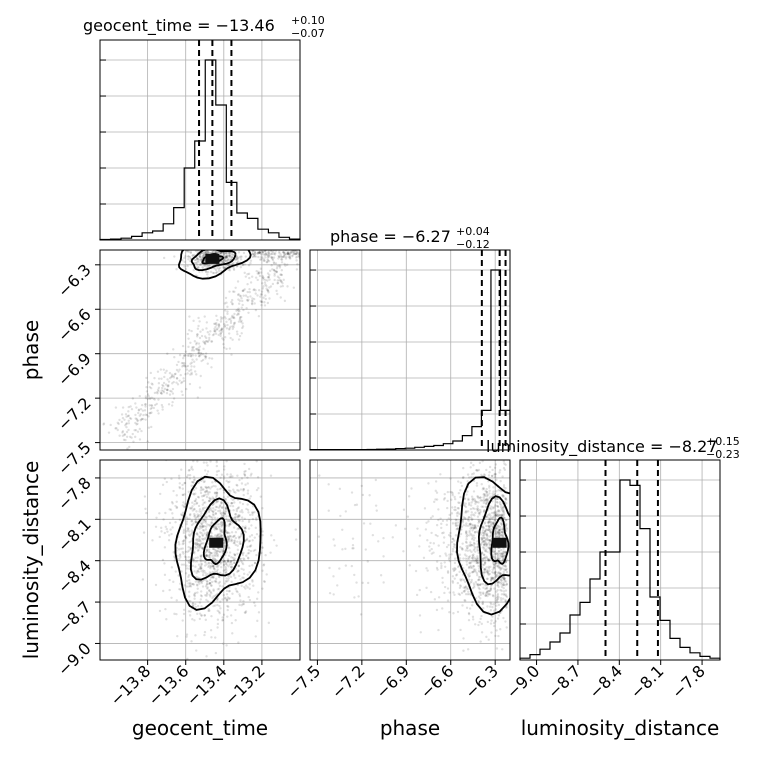 This screenshot has height=760, width=760. What do you see at coordinates (437, 681) in the screenshot?
I see `x-tick-label: −6.6` at bounding box center [437, 681].